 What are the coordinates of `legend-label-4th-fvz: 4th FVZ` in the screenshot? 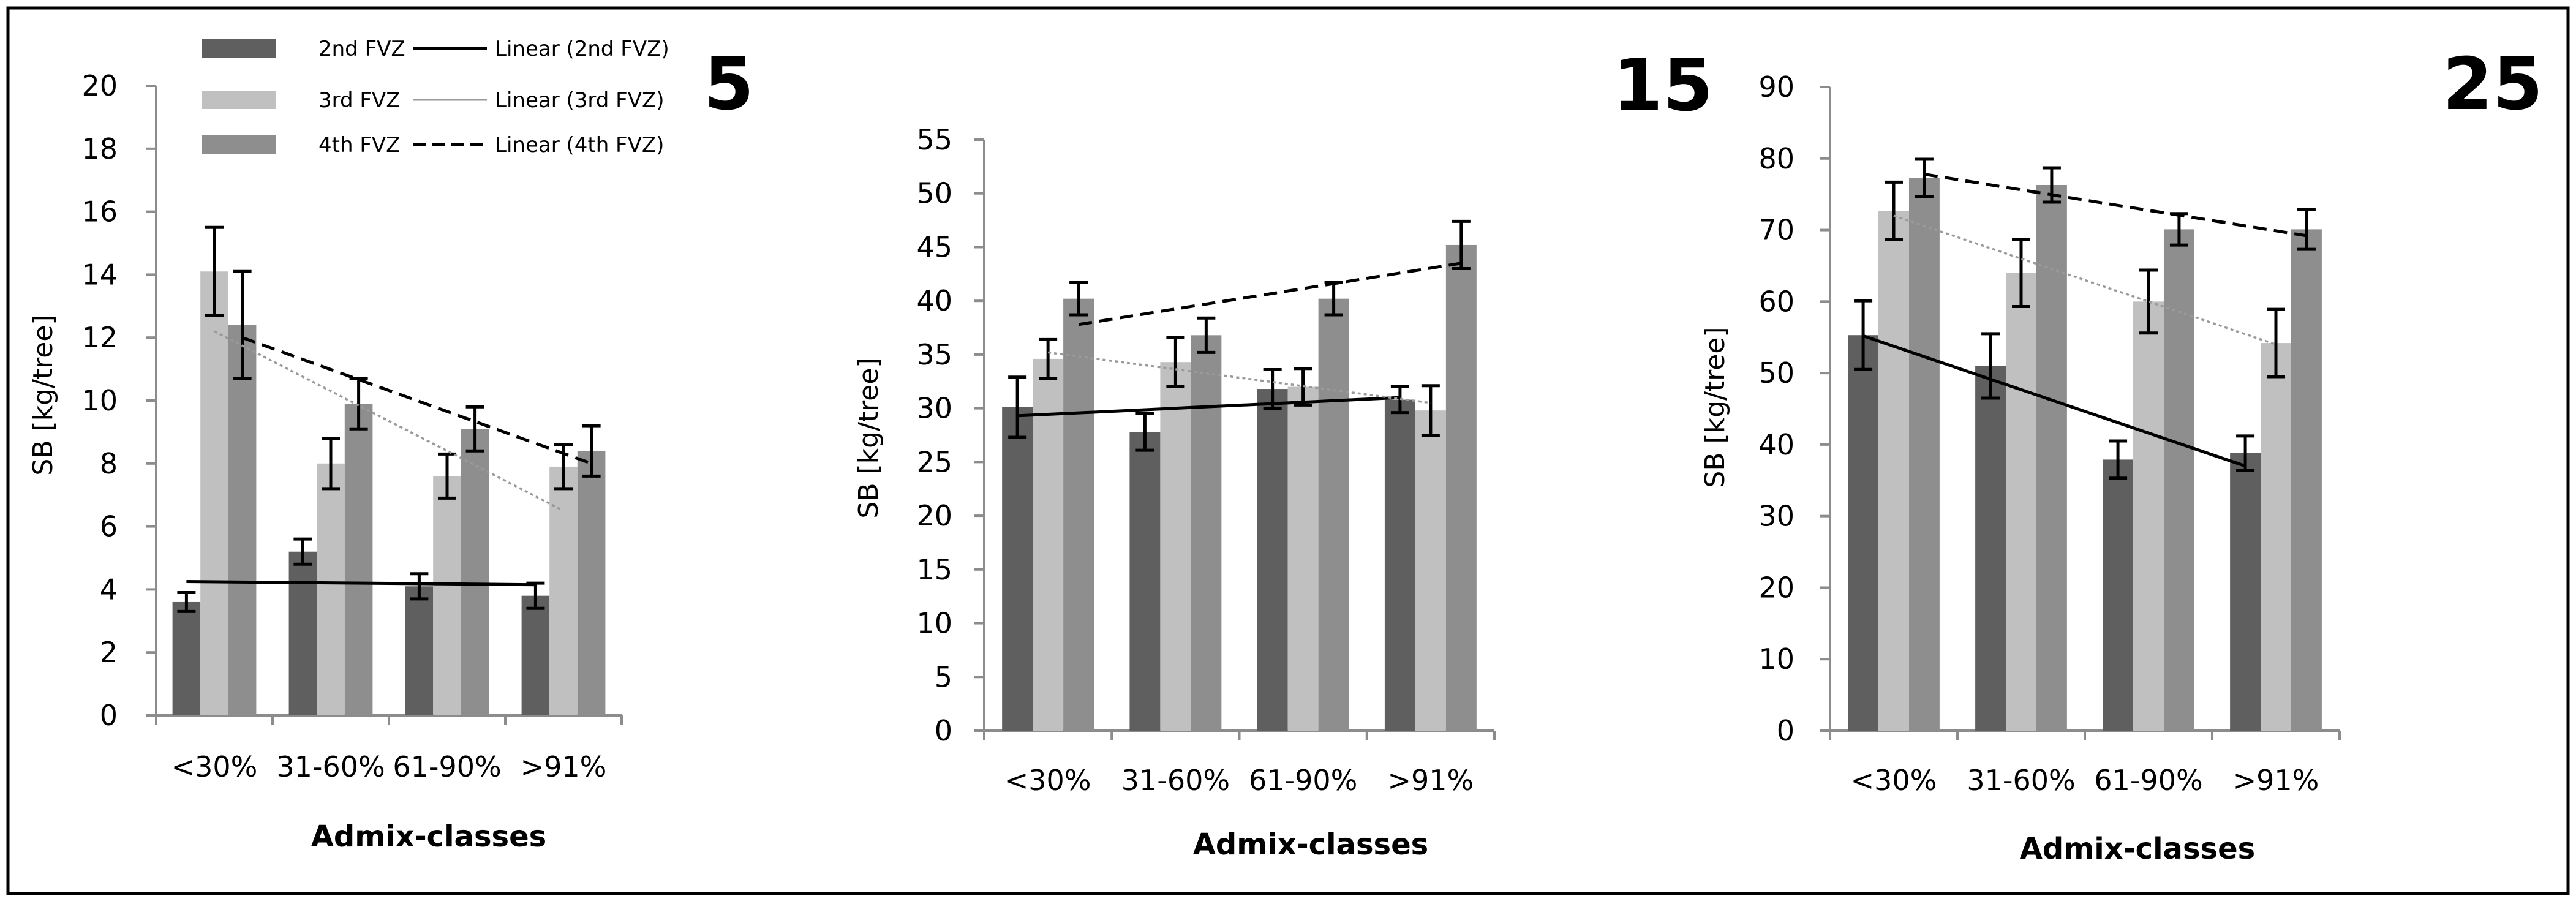 It's located at (359, 145).